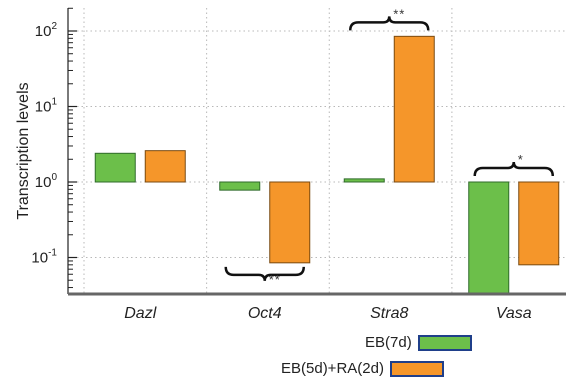 The height and width of the screenshot is (377, 574). Describe the element at coordinates (388, 342) in the screenshot. I see `legend-label: EB(7d)` at that location.